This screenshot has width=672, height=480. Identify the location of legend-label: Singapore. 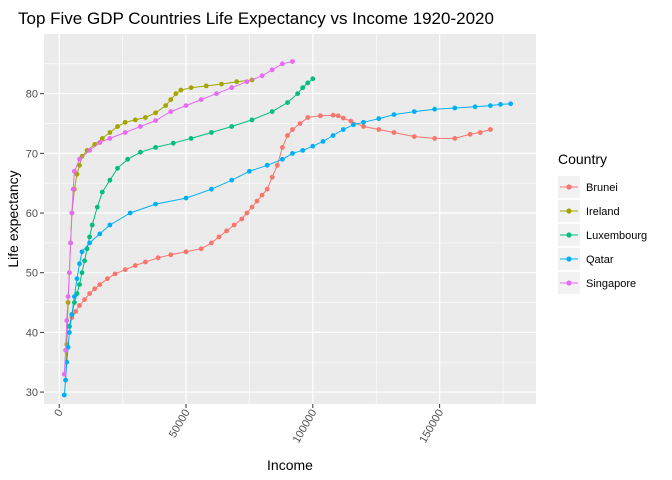
(611, 284).